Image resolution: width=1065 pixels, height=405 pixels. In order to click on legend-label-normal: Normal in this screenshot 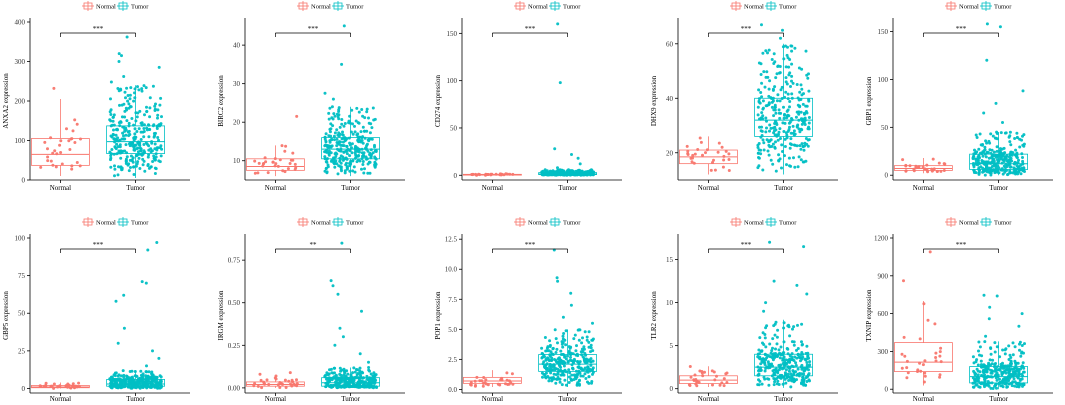, I will do `click(321, 223)`.